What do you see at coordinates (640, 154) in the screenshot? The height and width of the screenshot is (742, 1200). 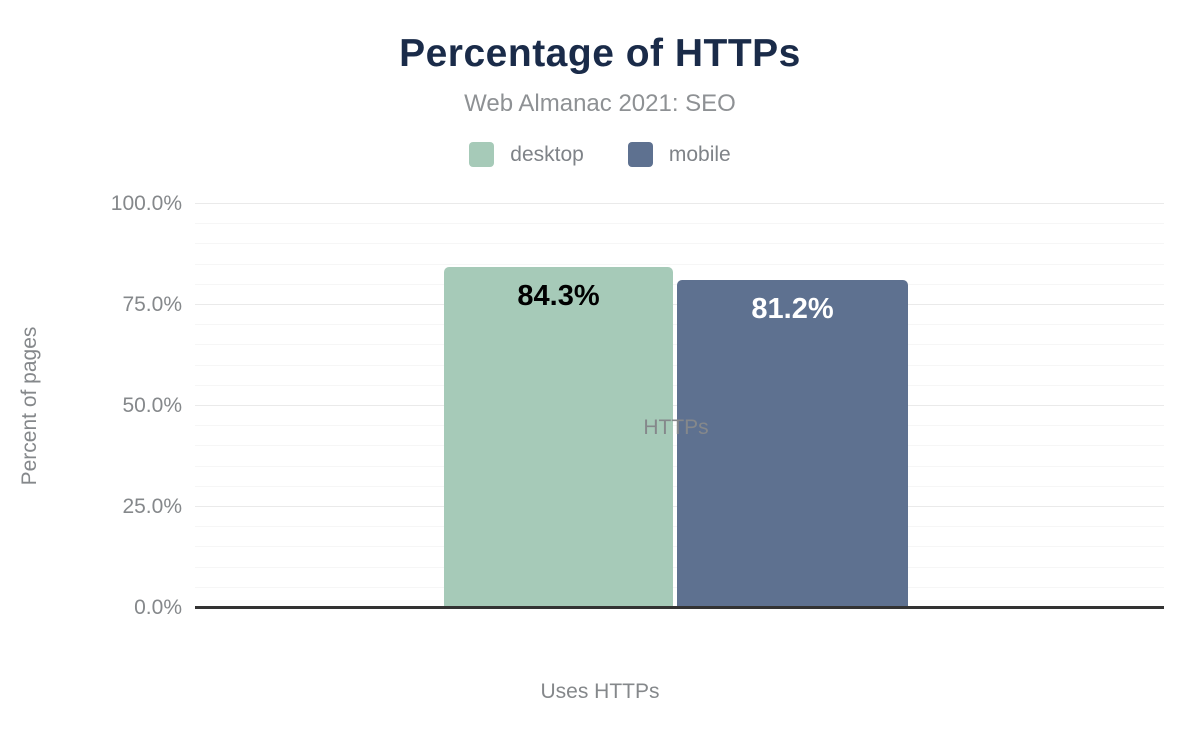 I see `mobile-swatch-icon` at bounding box center [640, 154].